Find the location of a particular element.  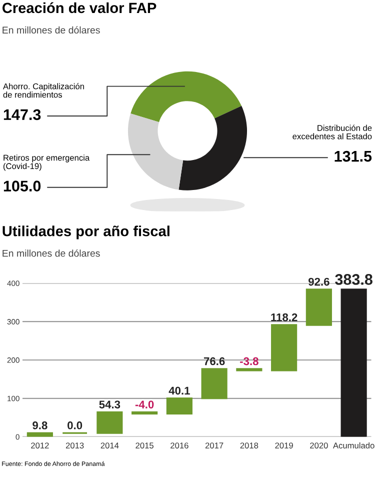

slice-label: Retiros por emergencia (Covid-19) is located at coordinates (46, 162).